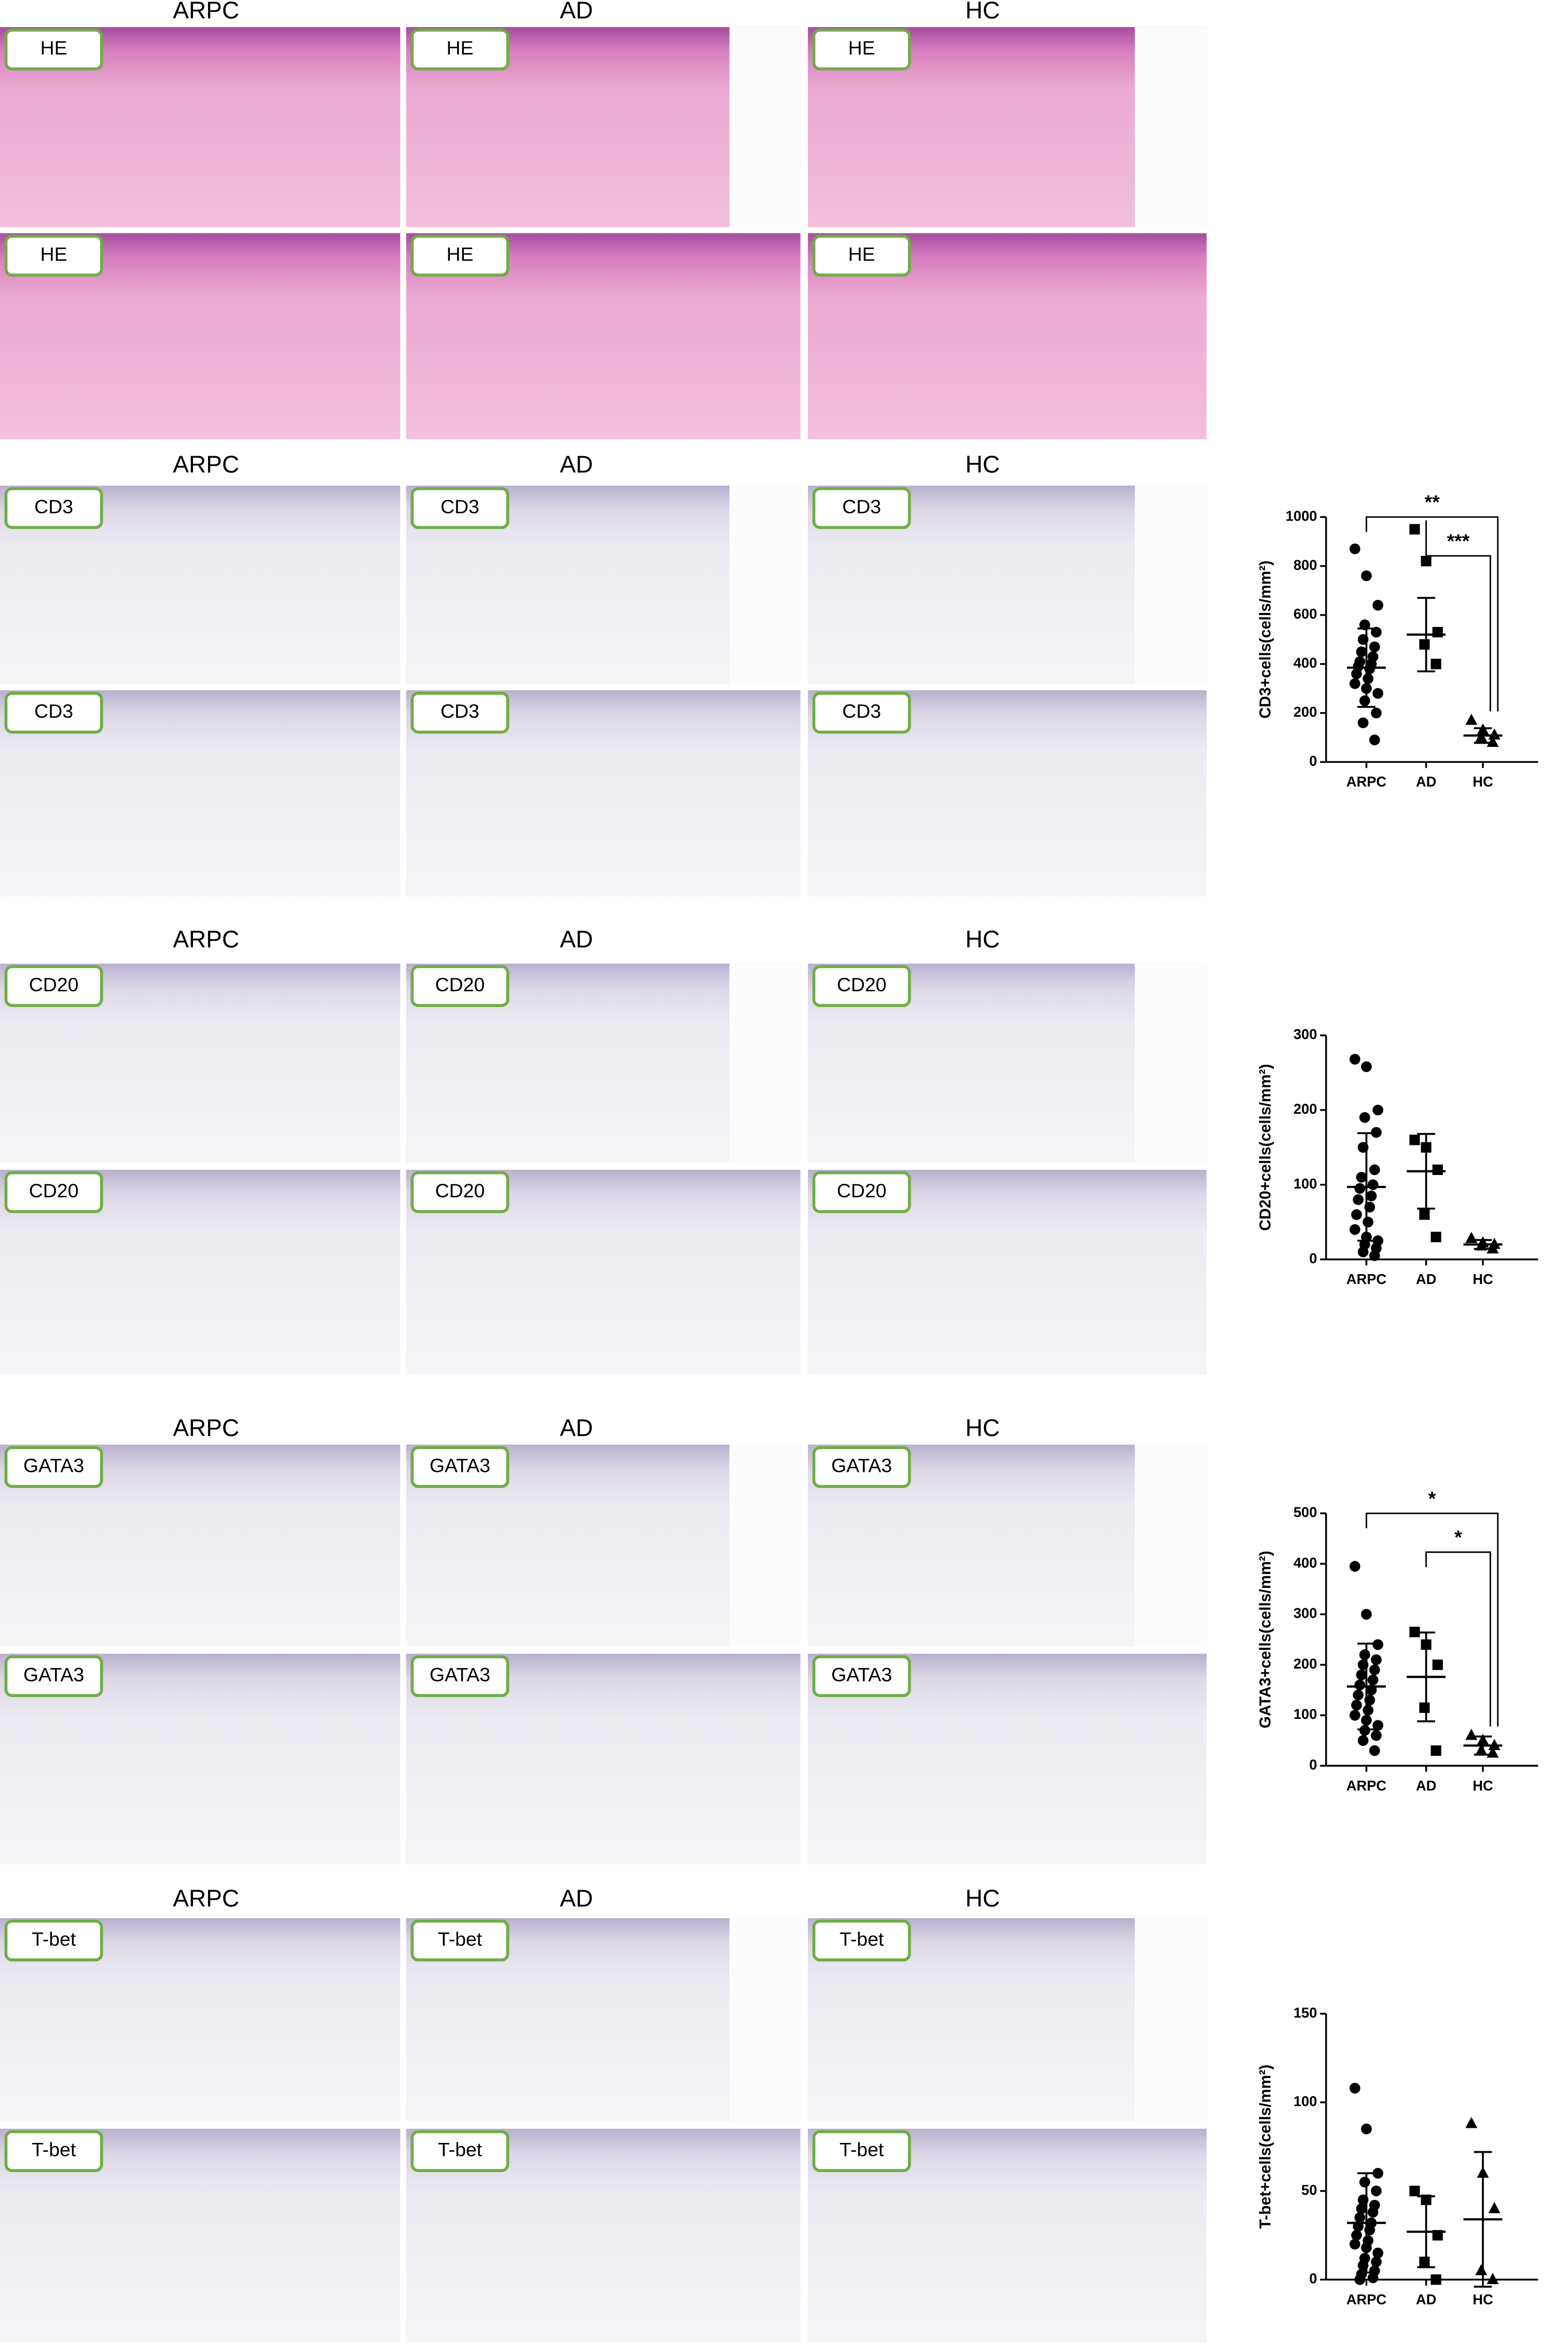 The width and height of the screenshot is (1568, 2350). Describe the element at coordinates (1265, 2147) in the screenshot. I see `y-axis-label: T-bet+cells(cells/mm²)` at that location.